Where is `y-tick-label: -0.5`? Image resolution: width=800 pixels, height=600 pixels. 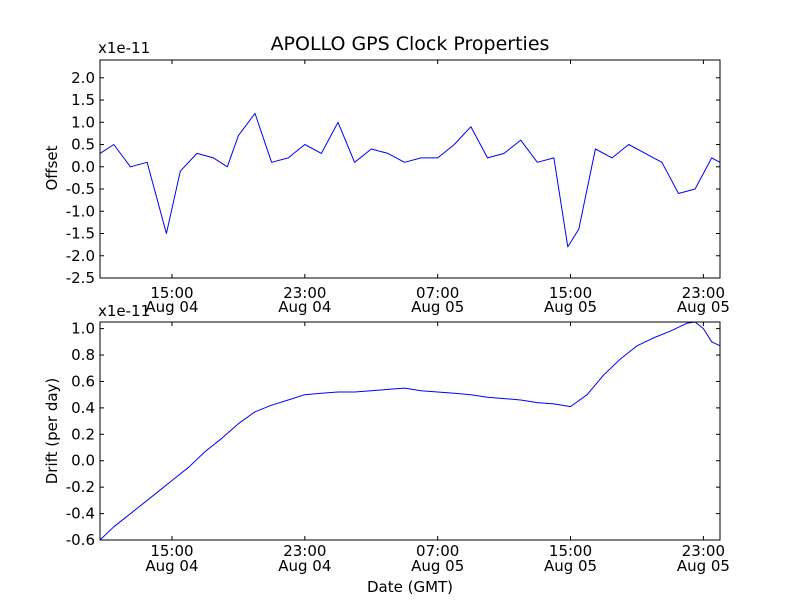 y-tick-label: -0.5 is located at coordinates (80, 189).